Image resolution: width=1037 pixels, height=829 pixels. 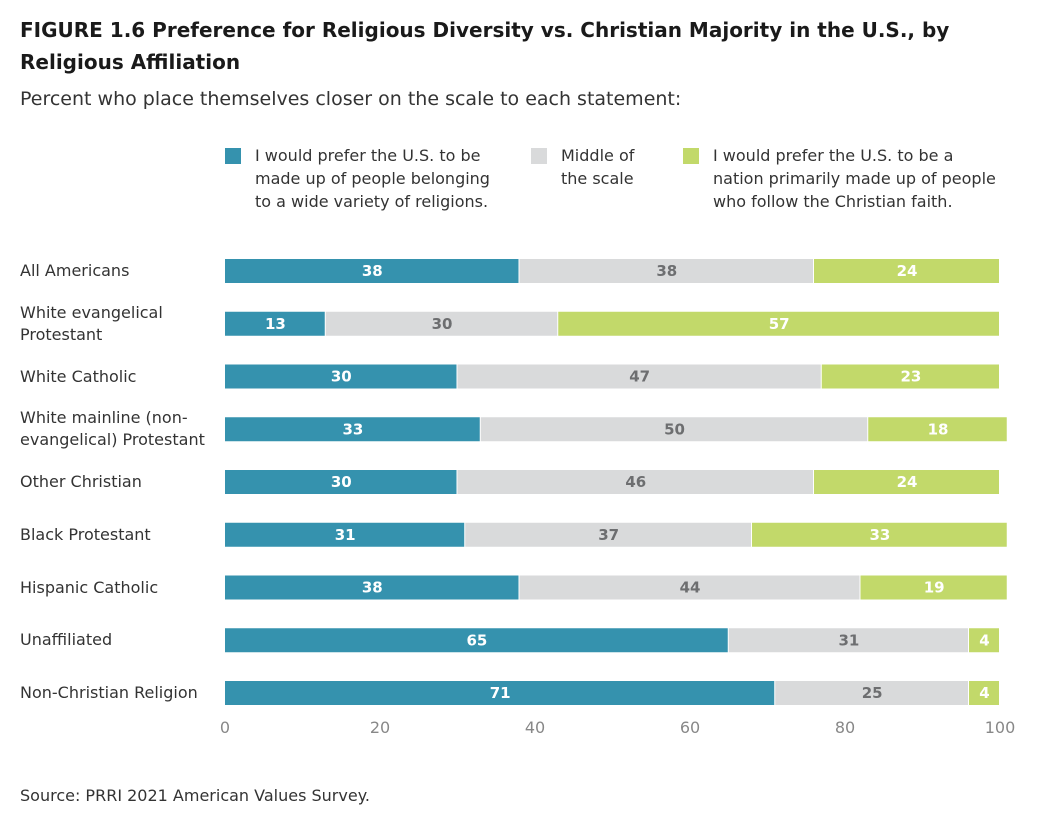 What do you see at coordinates (225, 727) in the screenshot?
I see `x-tick-label: 0` at bounding box center [225, 727].